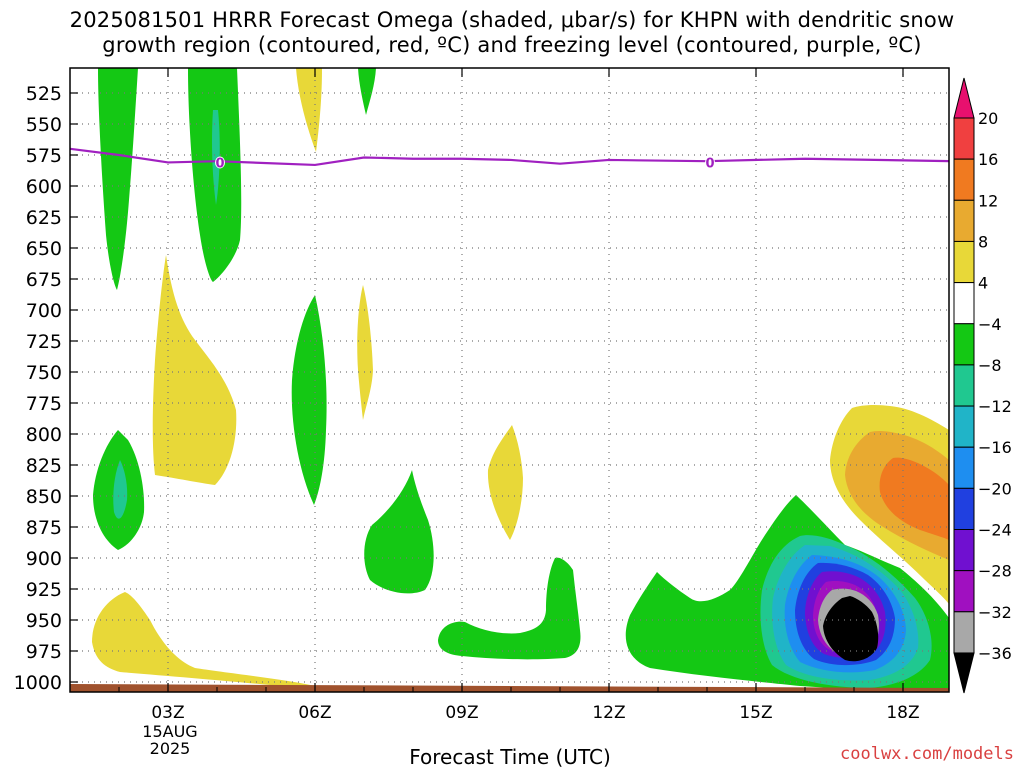  Describe the element at coordinates (314, 713) in the screenshot. I see `x-tick-label-06Z: 06Z` at that location.